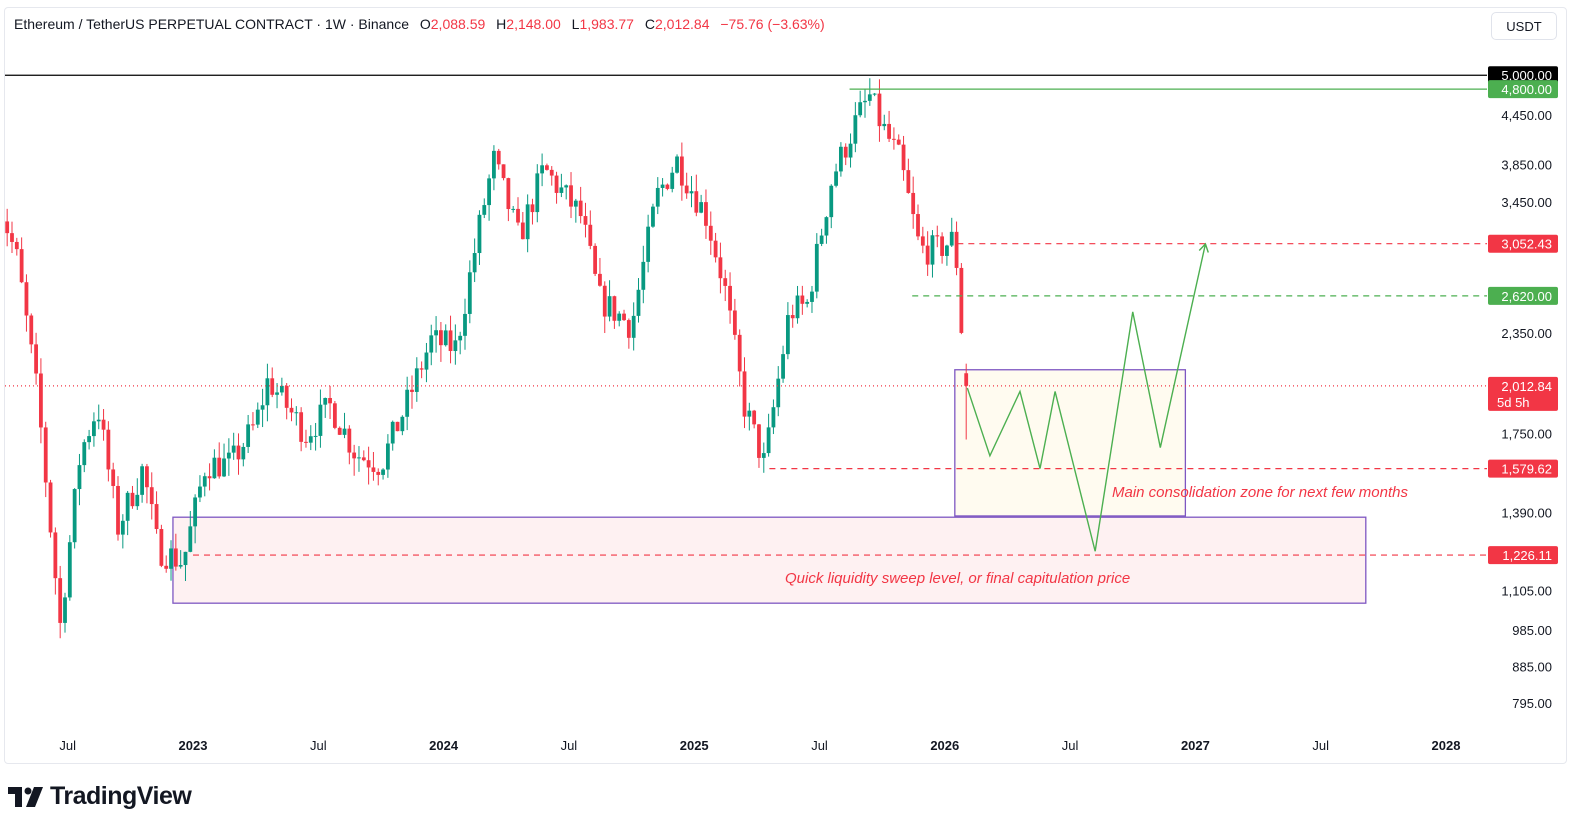 This screenshot has height=825, width=1591. I want to click on high-value: 2,148.00, so click(533, 24).